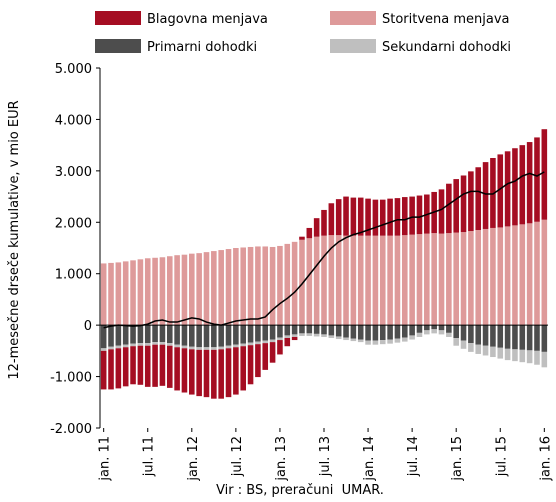 This screenshot has height=502, width=556. Describe the element at coordinates (118, 46) in the screenshot. I see `legend-swatch` at that location.